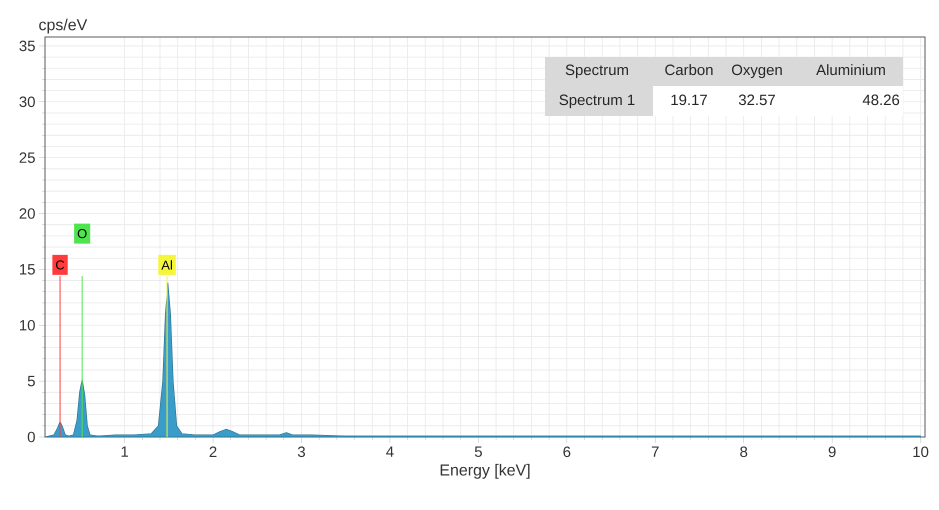  What do you see at coordinates (485, 471) in the screenshot?
I see `x-axis-title: Energy [keV]` at bounding box center [485, 471].